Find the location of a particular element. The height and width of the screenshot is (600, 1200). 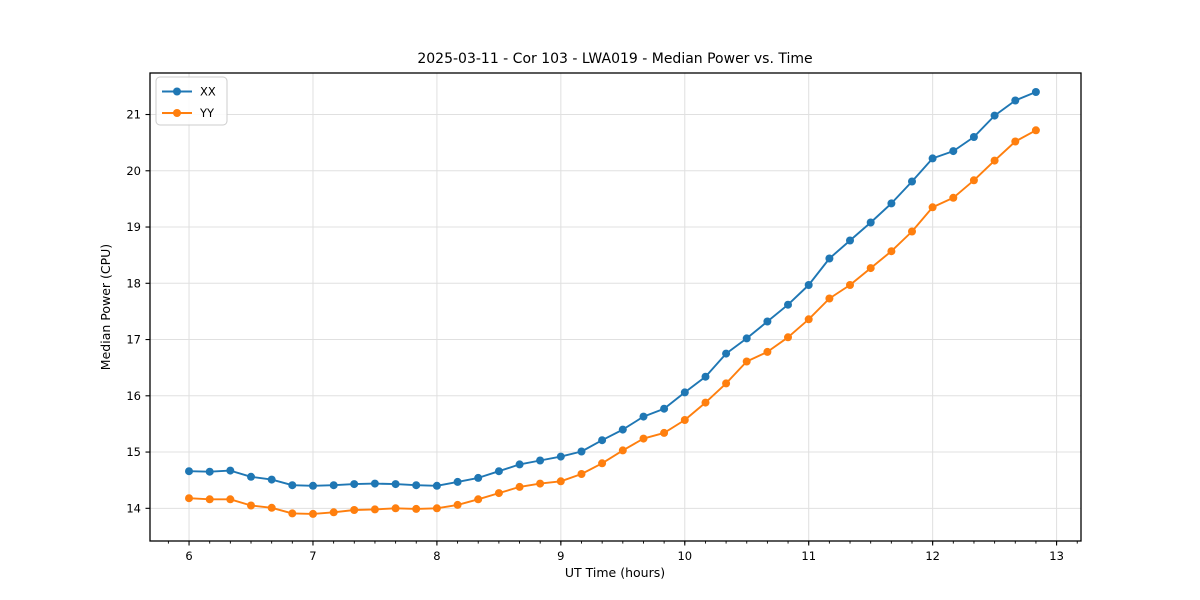

legend-box is located at coordinates (191, 101).